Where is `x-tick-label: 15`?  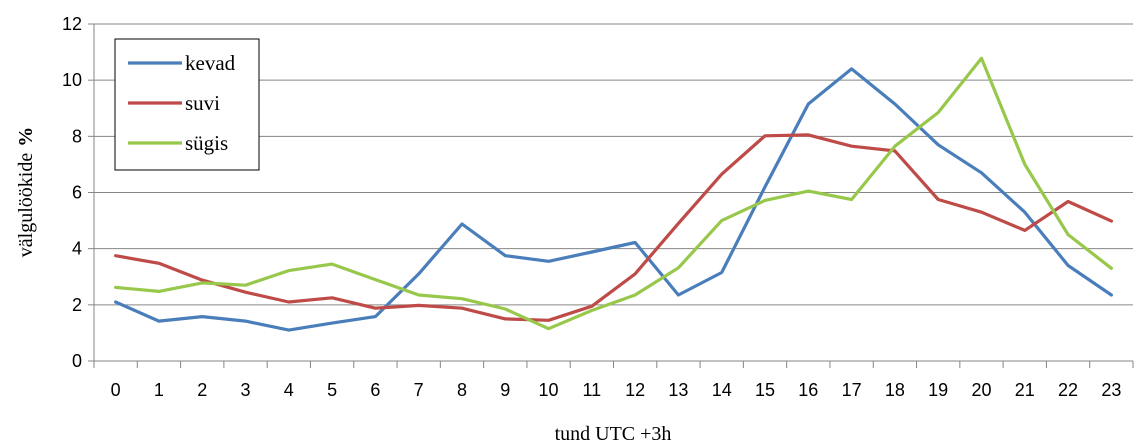
x-tick-label: 15 is located at coordinates (765, 390).